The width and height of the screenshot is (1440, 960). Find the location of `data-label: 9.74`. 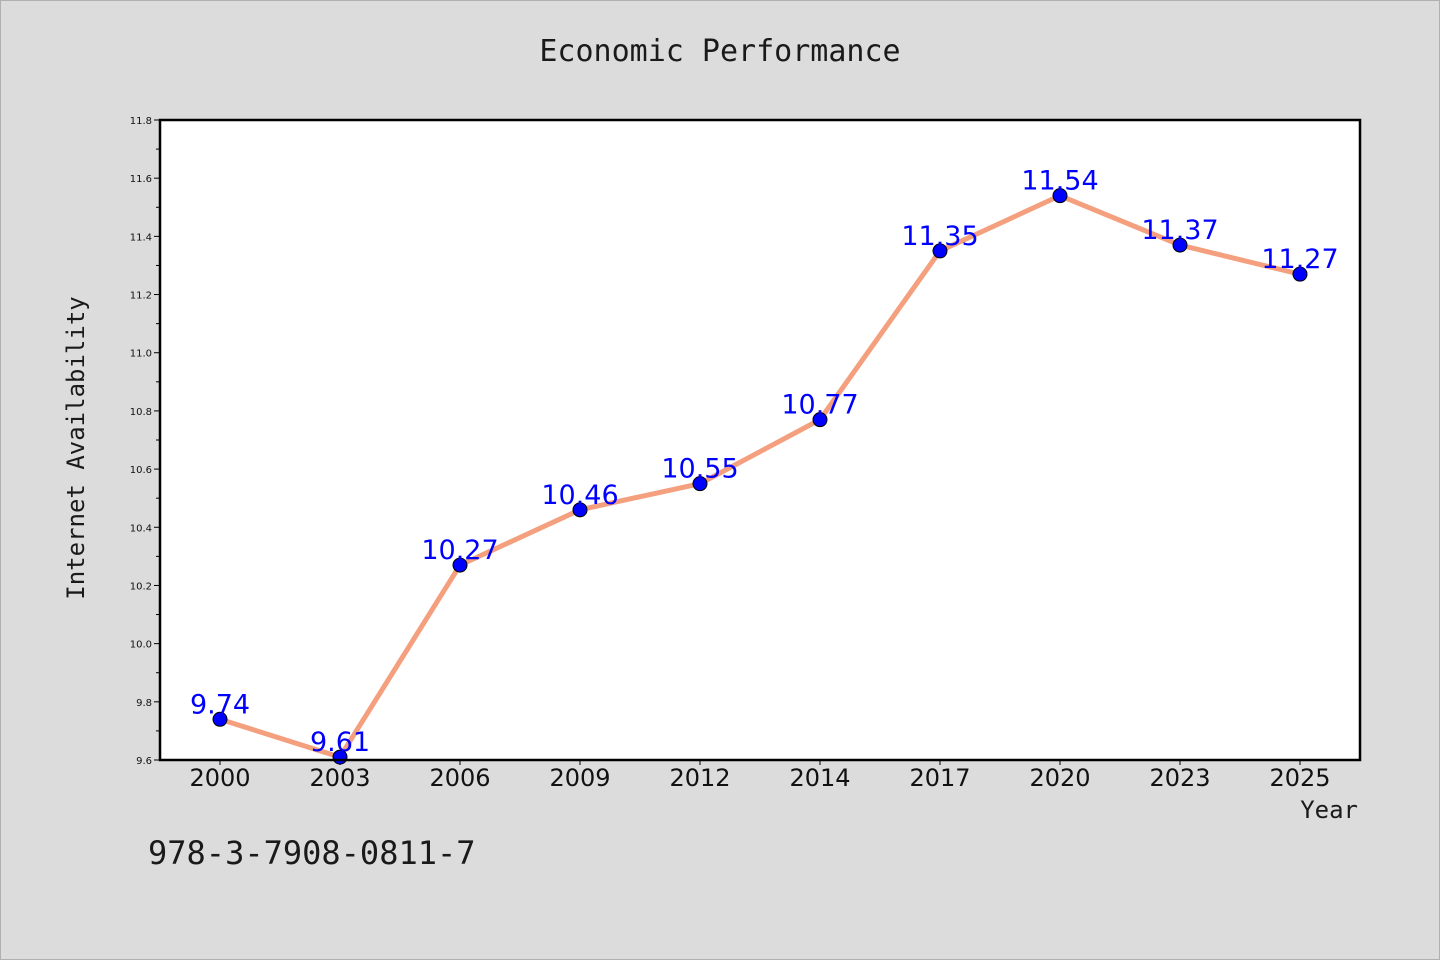

data-label: 9.74 is located at coordinates (220, 704).